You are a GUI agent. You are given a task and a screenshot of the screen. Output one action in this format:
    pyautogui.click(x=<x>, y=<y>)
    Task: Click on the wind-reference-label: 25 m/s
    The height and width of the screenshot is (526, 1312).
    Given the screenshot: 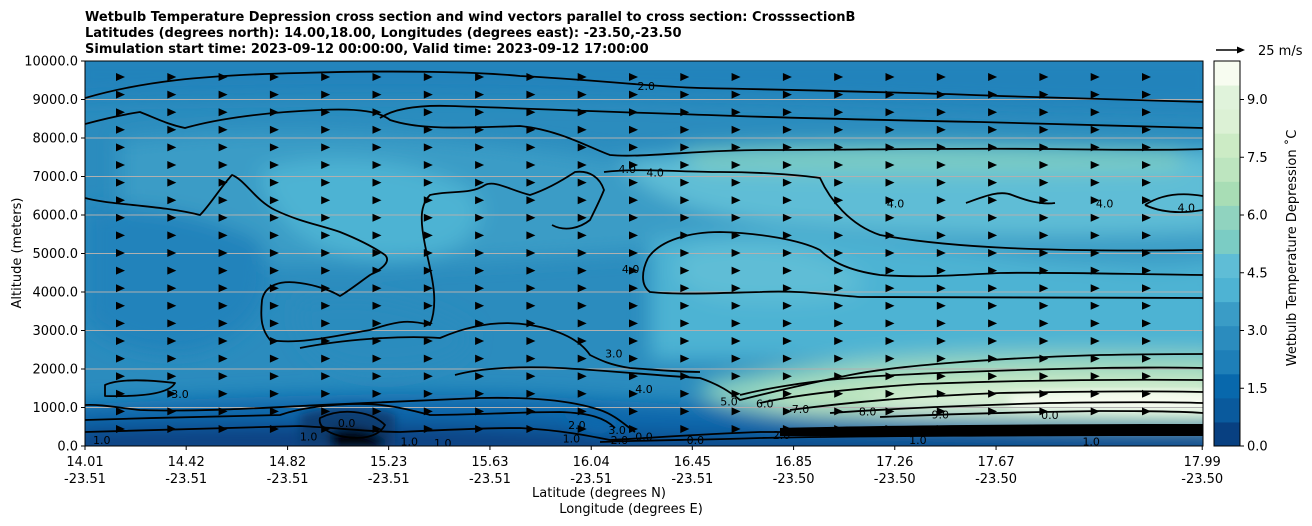 What is the action you would take?
    pyautogui.click(x=1280, y=51)
    